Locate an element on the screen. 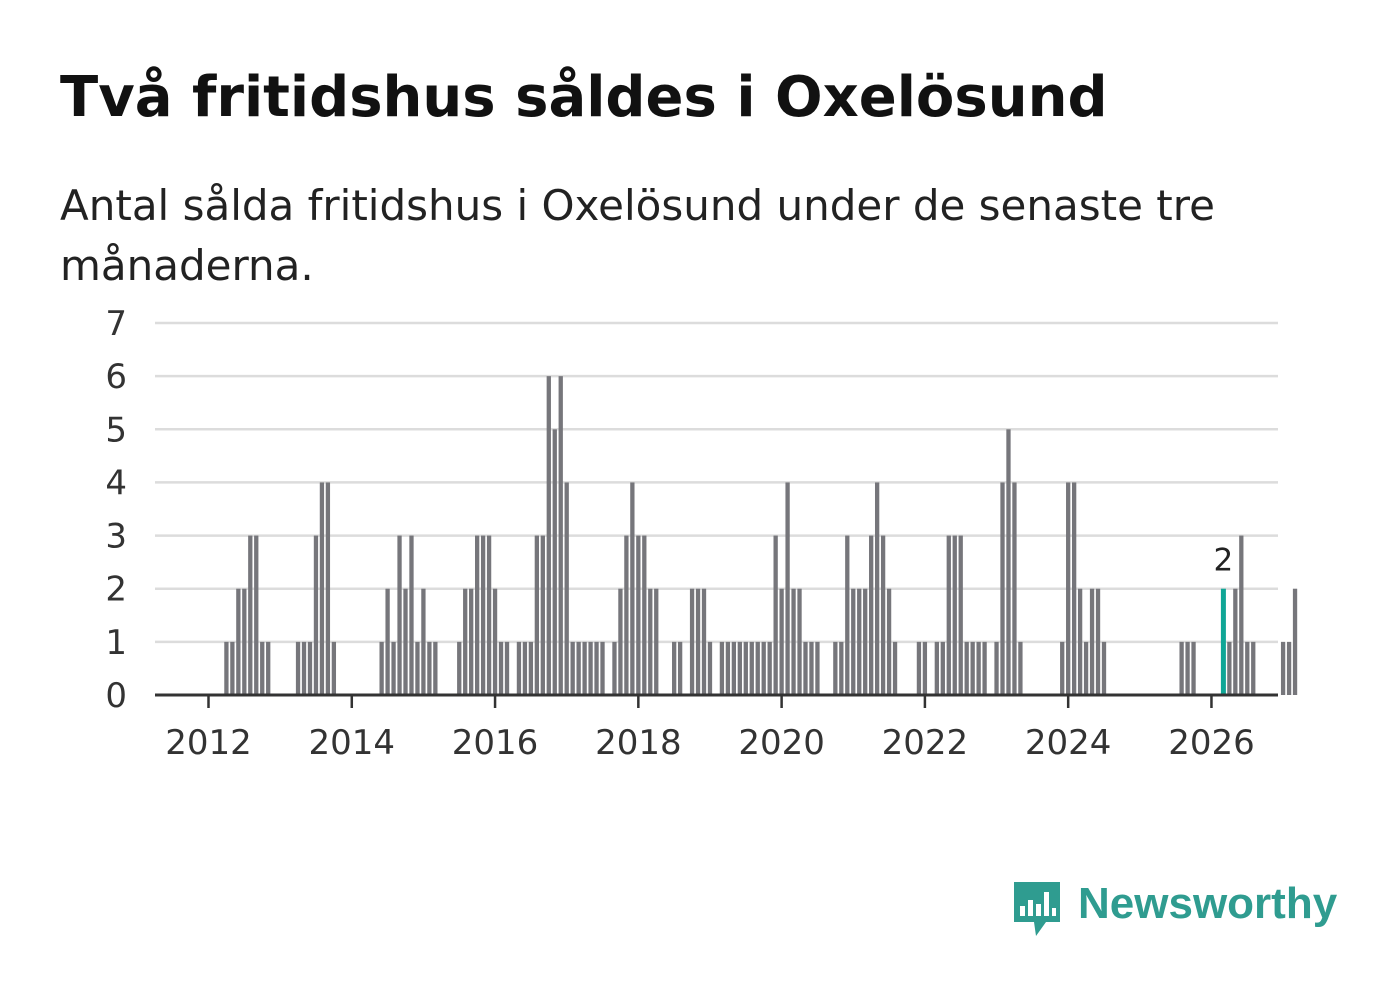  y-tick-label: 6 is located at coordinates (116, 377).